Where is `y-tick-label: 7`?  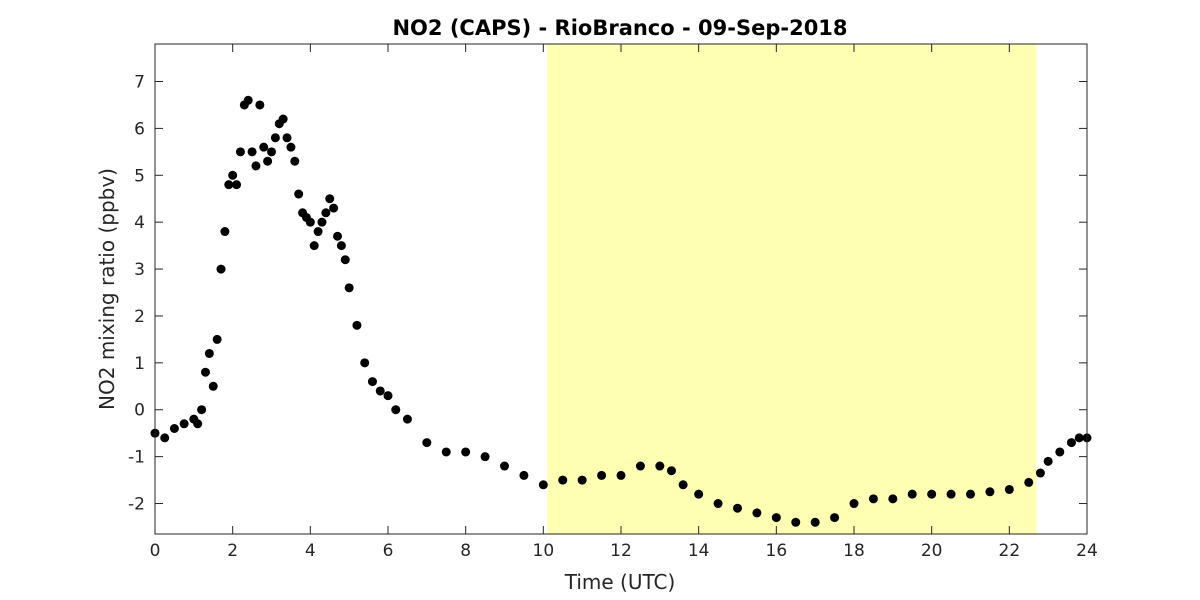 y-tick-label: 7 is located at coordinates (139, 83).